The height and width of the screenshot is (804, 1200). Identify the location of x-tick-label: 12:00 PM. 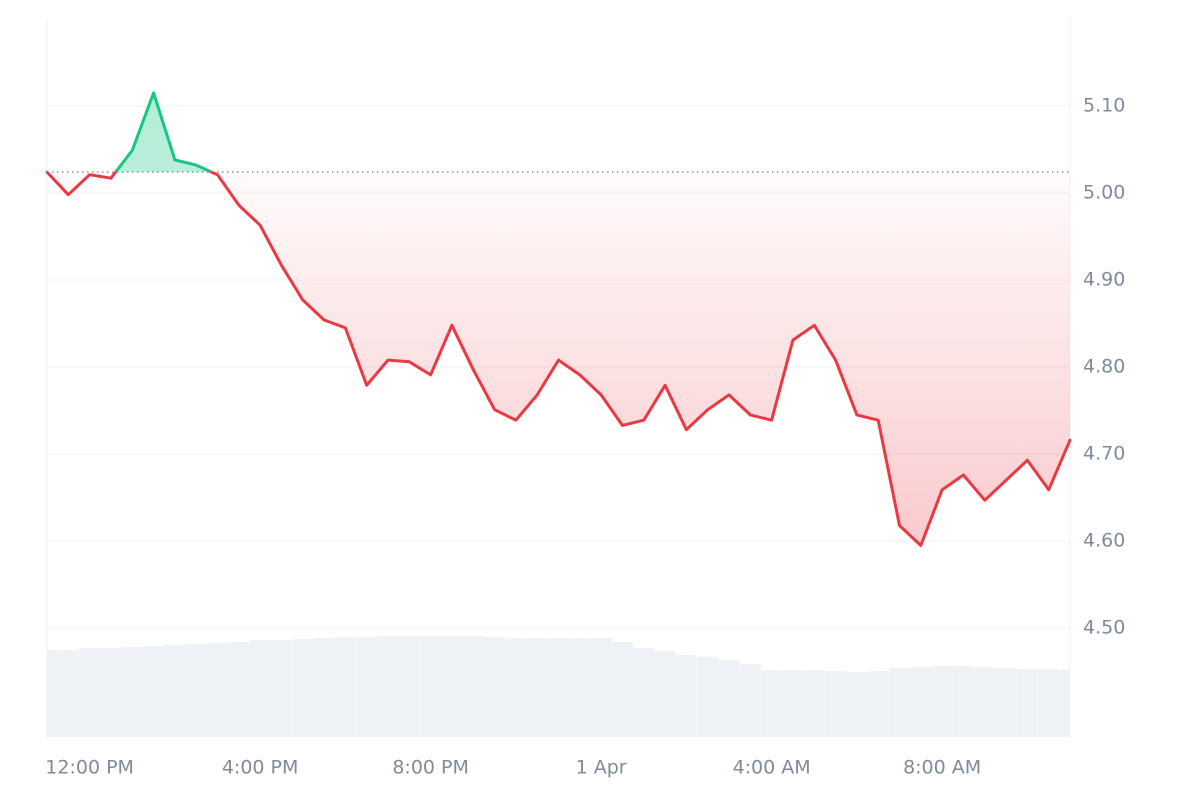
(89, 768).